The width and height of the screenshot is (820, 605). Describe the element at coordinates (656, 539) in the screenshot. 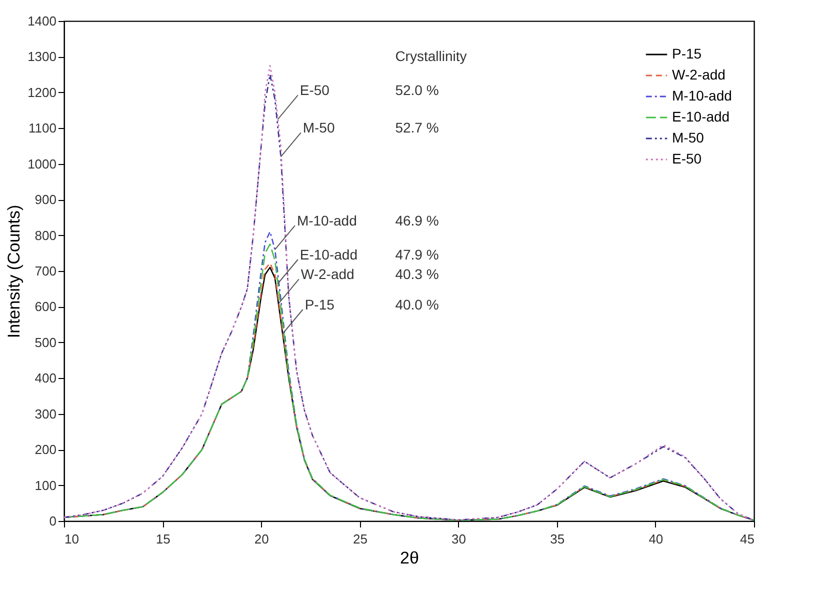

I see `x-tick-label: 40` at that location.